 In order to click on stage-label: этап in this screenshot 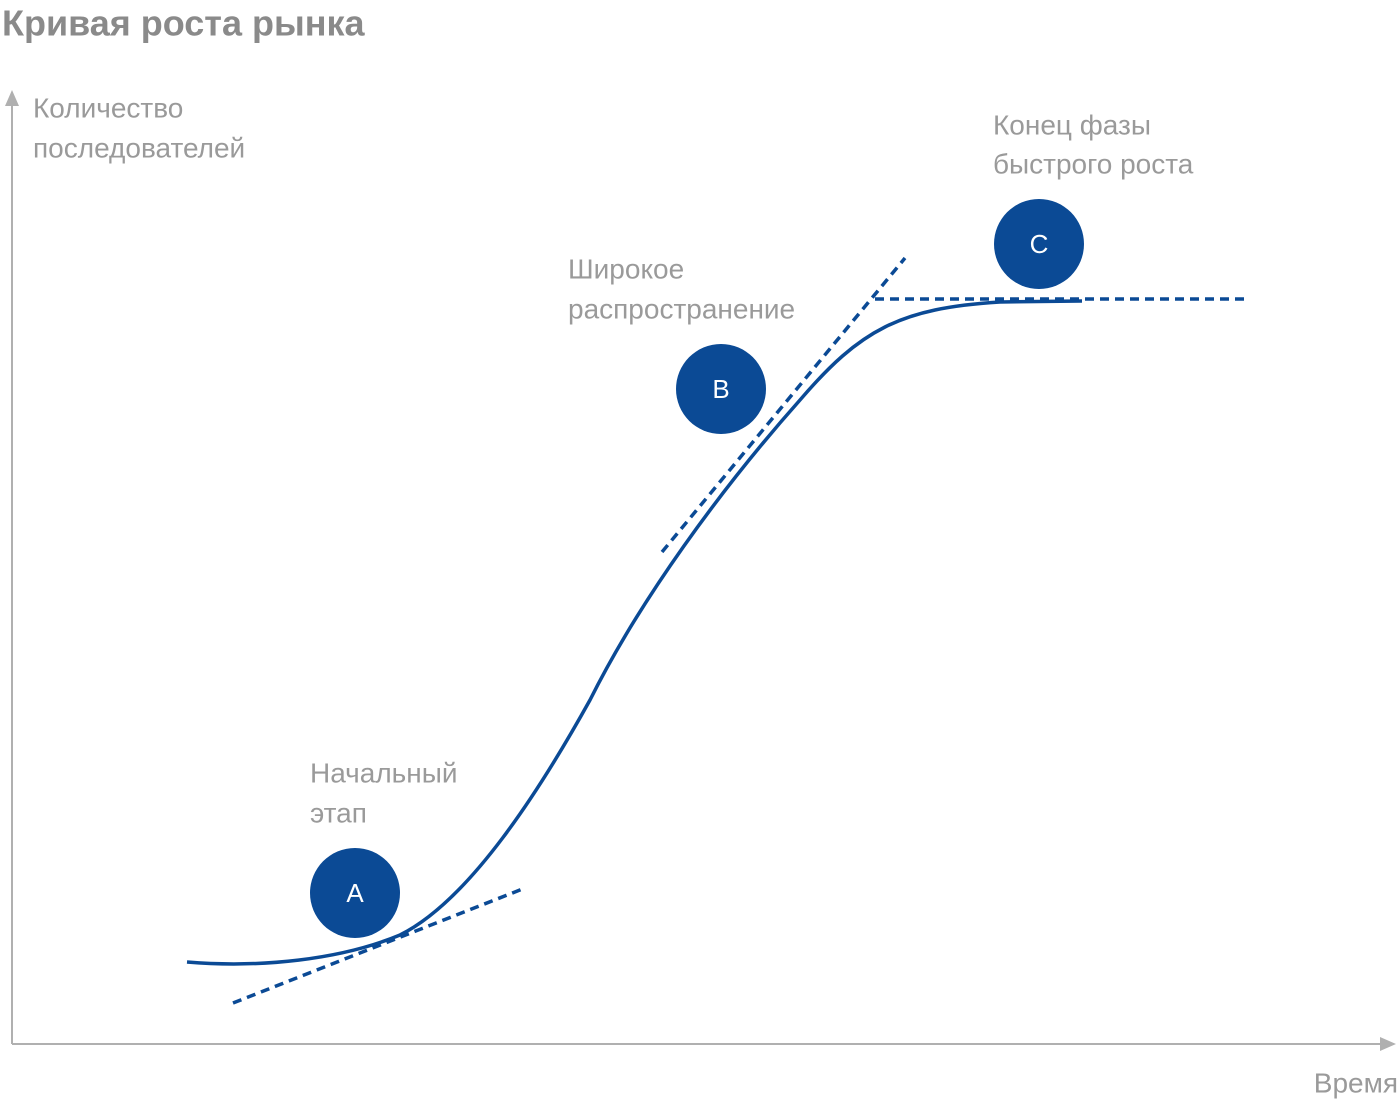, I will do `click(338, 812)`.